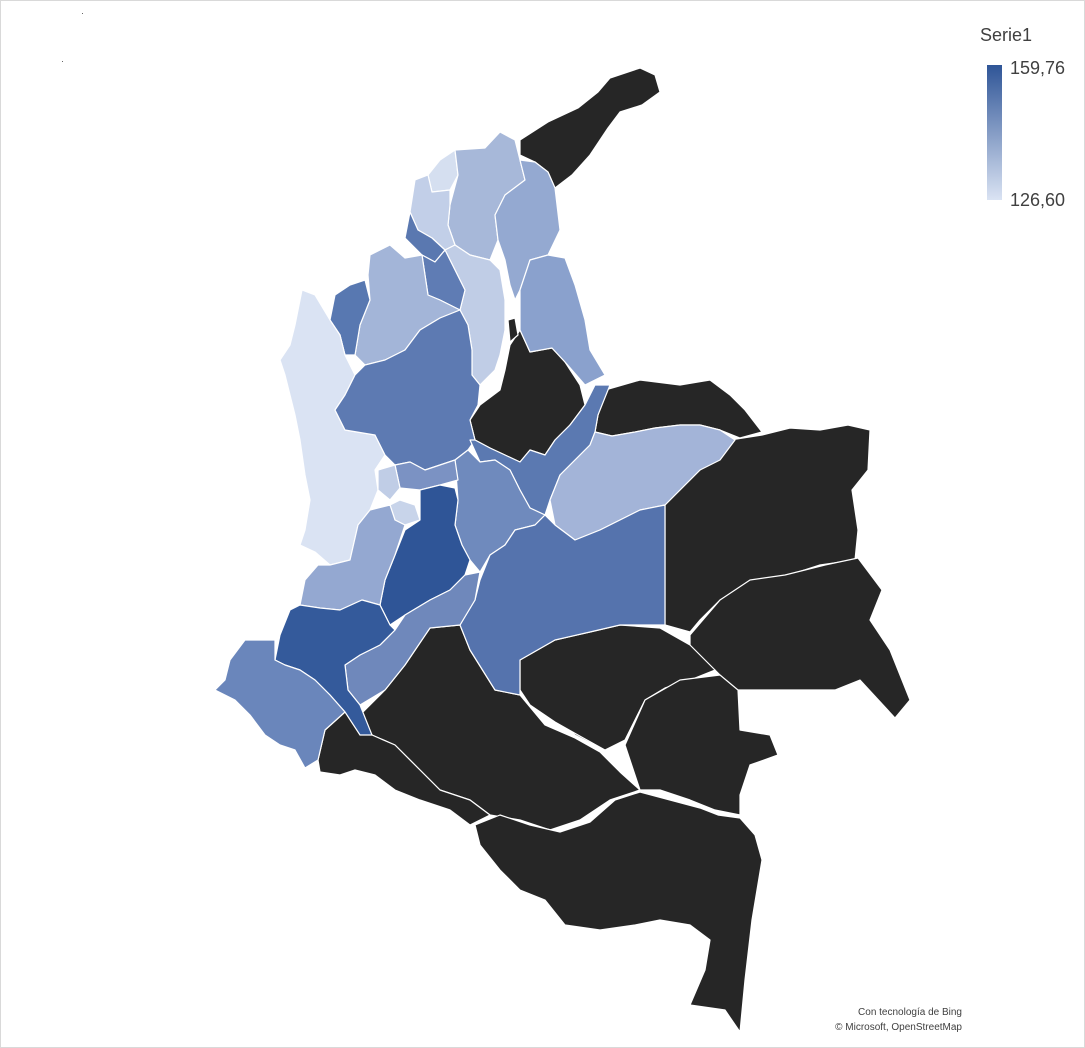 The width and height of the screenshot is (1085, 1048). Describe the element at coordinates (389, 482) in the screenshot. I see `region-risaralda` at that location.